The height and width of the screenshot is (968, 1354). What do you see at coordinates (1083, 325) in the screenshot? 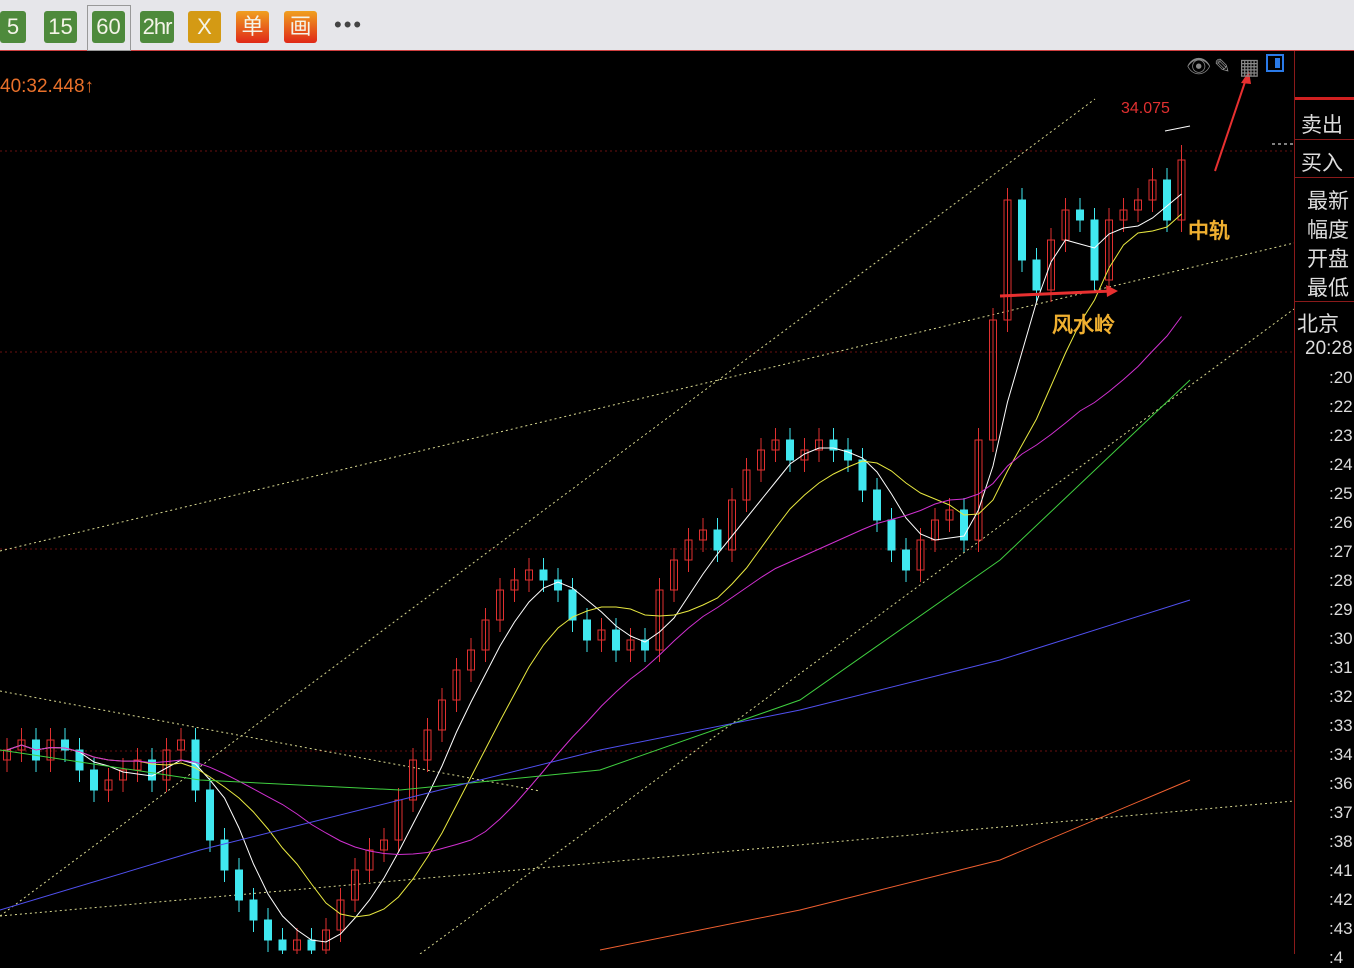
I see `fengshui-label: 风水岭` at bounding box center [1083, 325].